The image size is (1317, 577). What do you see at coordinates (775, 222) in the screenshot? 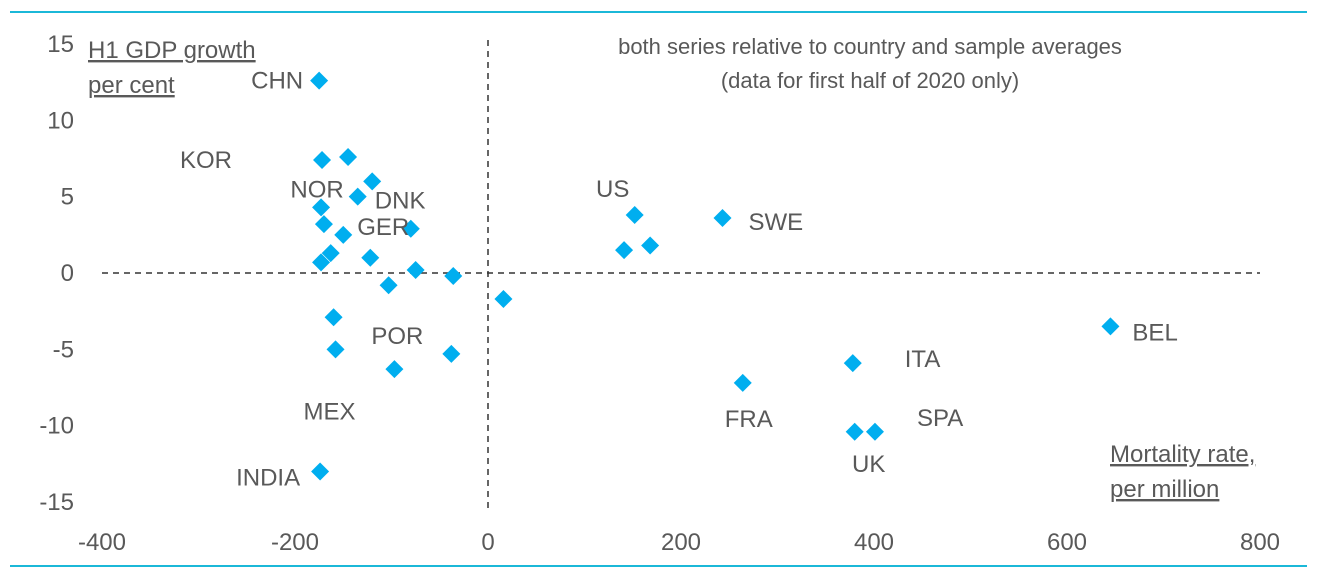
I see `point-label: SWE` at bounding box center [775, 222].